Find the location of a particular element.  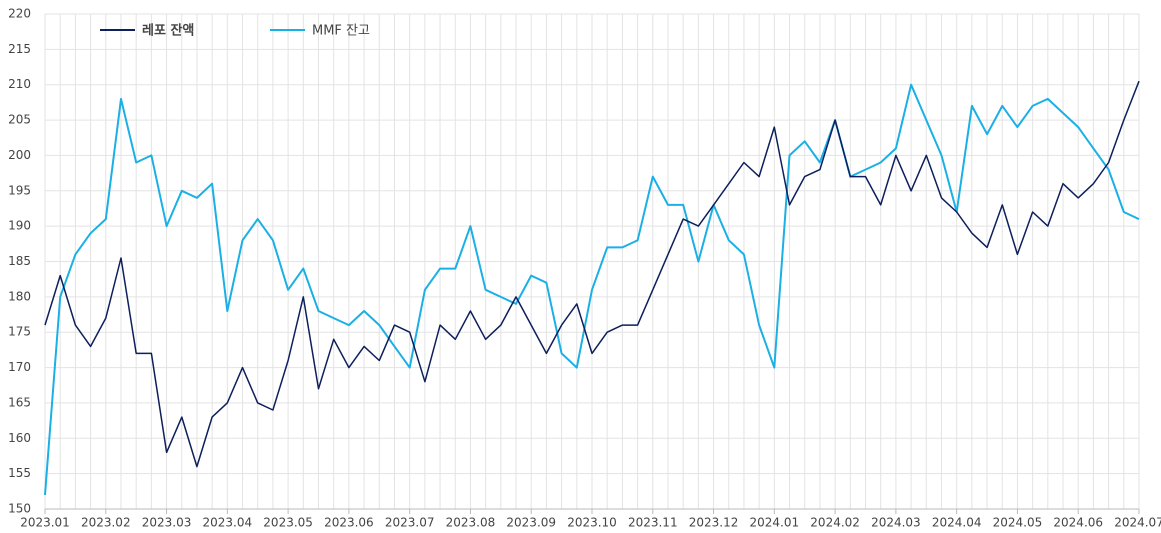

x-tick-label: 2024.06 is located at coordinates (1078, 523).